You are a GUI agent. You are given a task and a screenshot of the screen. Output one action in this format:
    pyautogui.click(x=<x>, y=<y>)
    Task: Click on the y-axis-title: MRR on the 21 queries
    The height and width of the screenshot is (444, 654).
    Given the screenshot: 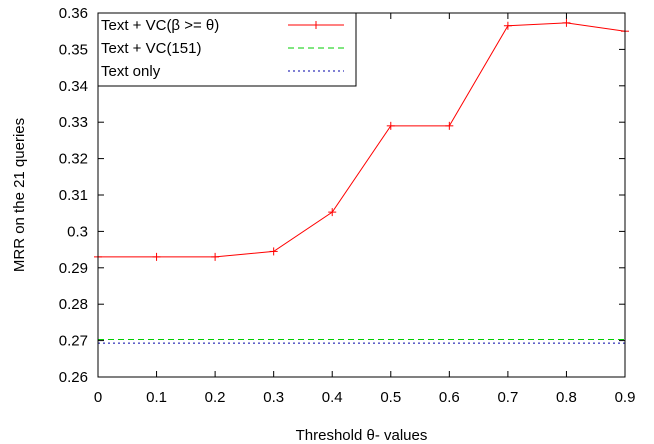 What is the action you would take?
    pyautogui.click(x=19, y=195)
    